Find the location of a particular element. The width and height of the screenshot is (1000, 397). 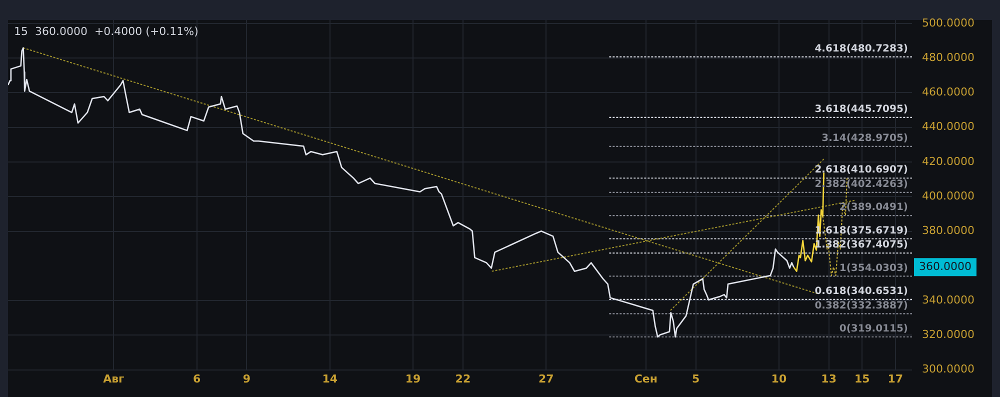

text: 360.0000 is located at coordinates (945, 266).